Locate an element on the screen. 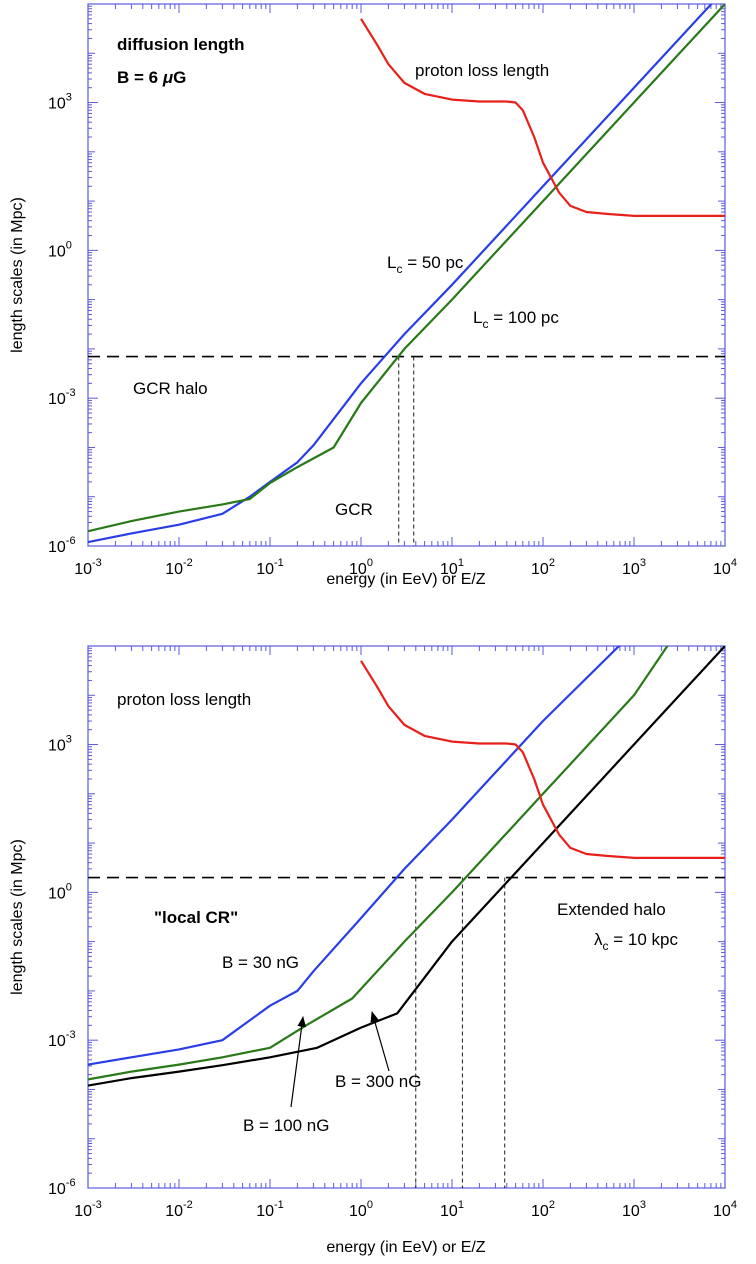 Image resolution: width=756 pixels, height=1264 pixels. bottom-x-tick-label: 10⁻² is located at coordinates (179, 1209).